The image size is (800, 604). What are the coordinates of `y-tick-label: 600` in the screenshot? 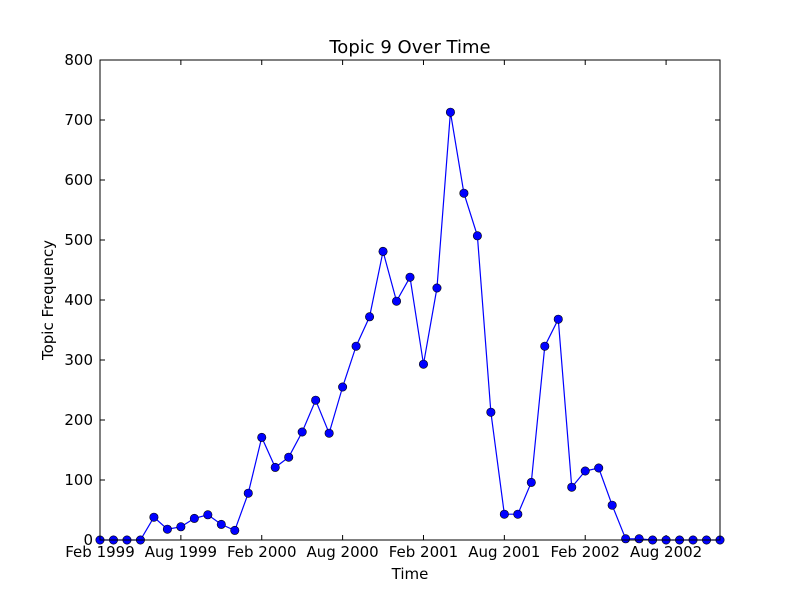 It's located at (78, 180).